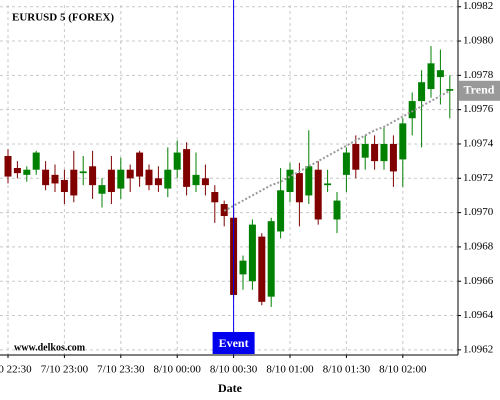 This screenshot has height=400, width=500. I want to click on y-tick-label: 1.0982, so click(478, 6).